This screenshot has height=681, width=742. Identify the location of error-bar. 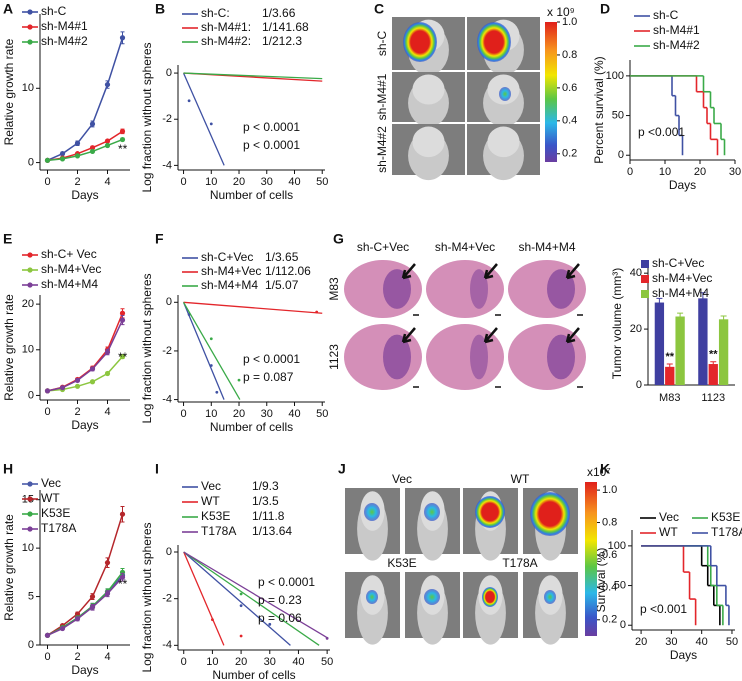
(669, 366).